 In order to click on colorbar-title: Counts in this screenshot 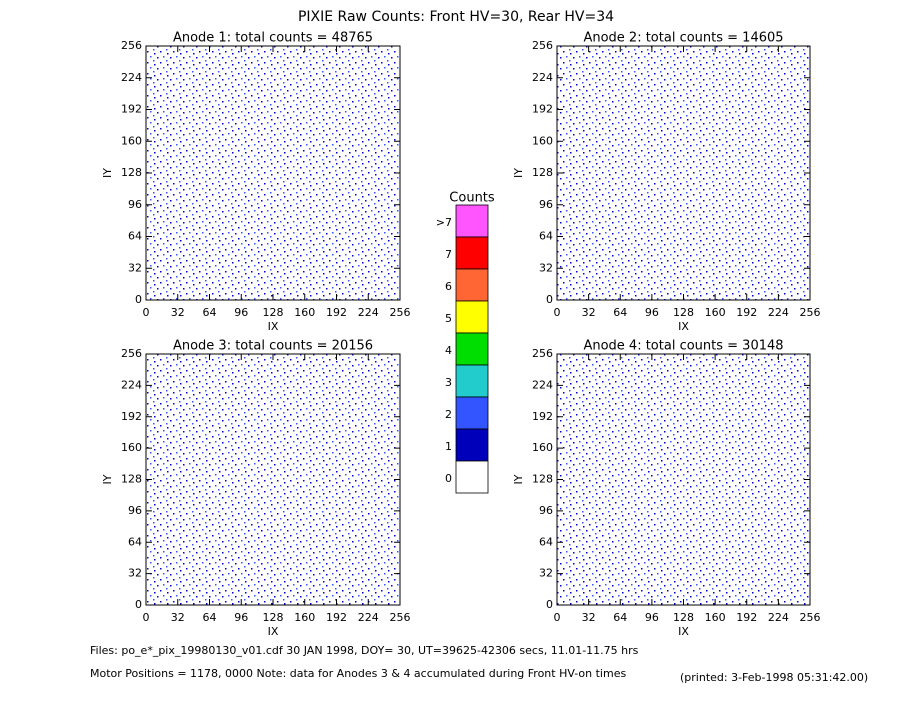, I will do `click(472, 198)`.